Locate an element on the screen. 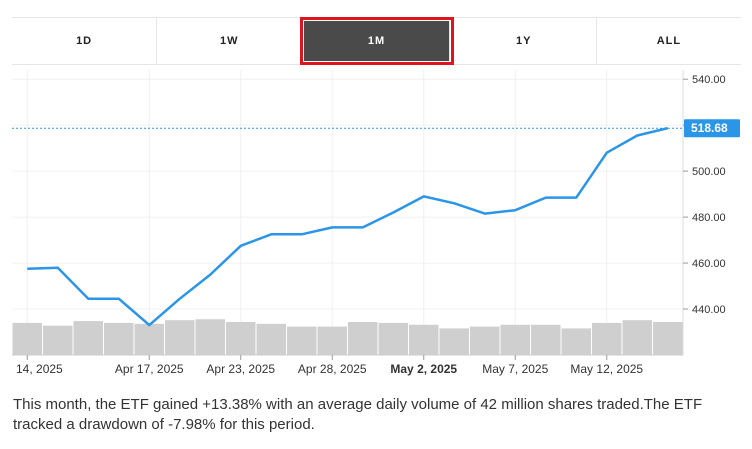 The image size is (752, 449). x-tick-label: May 2, 2025 is located at coordinates (423, 369).